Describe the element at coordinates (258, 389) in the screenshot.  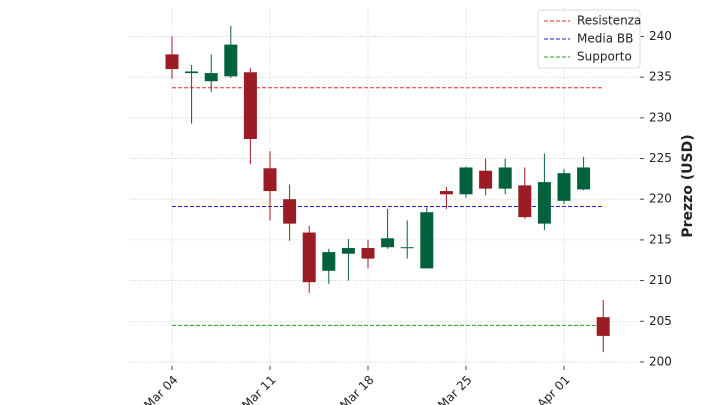
I see `x-tick-label: Mar 11` at that location.